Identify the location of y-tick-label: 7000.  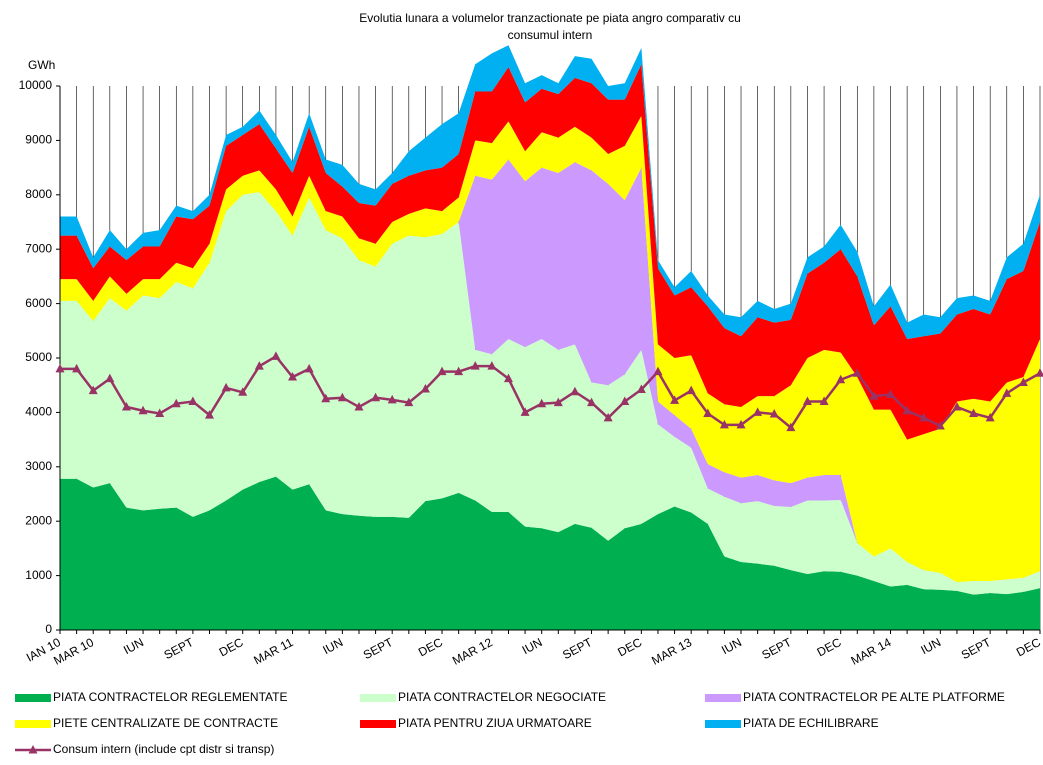
(38, 248).